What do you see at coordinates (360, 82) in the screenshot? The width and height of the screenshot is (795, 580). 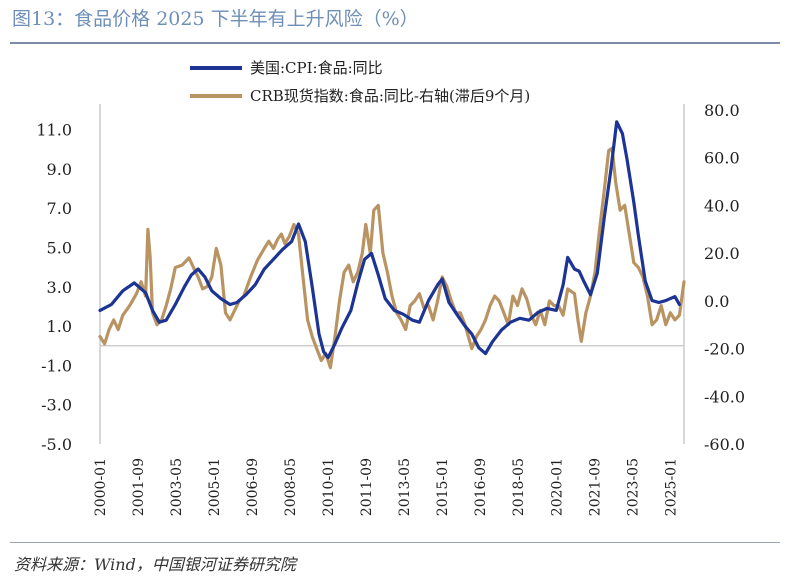 I see `chart-legend: 美国:CPI:食品:同比 CRB现货指数:食品:同比-右轴(滞后9个月)` at bounding box center [360, 82].